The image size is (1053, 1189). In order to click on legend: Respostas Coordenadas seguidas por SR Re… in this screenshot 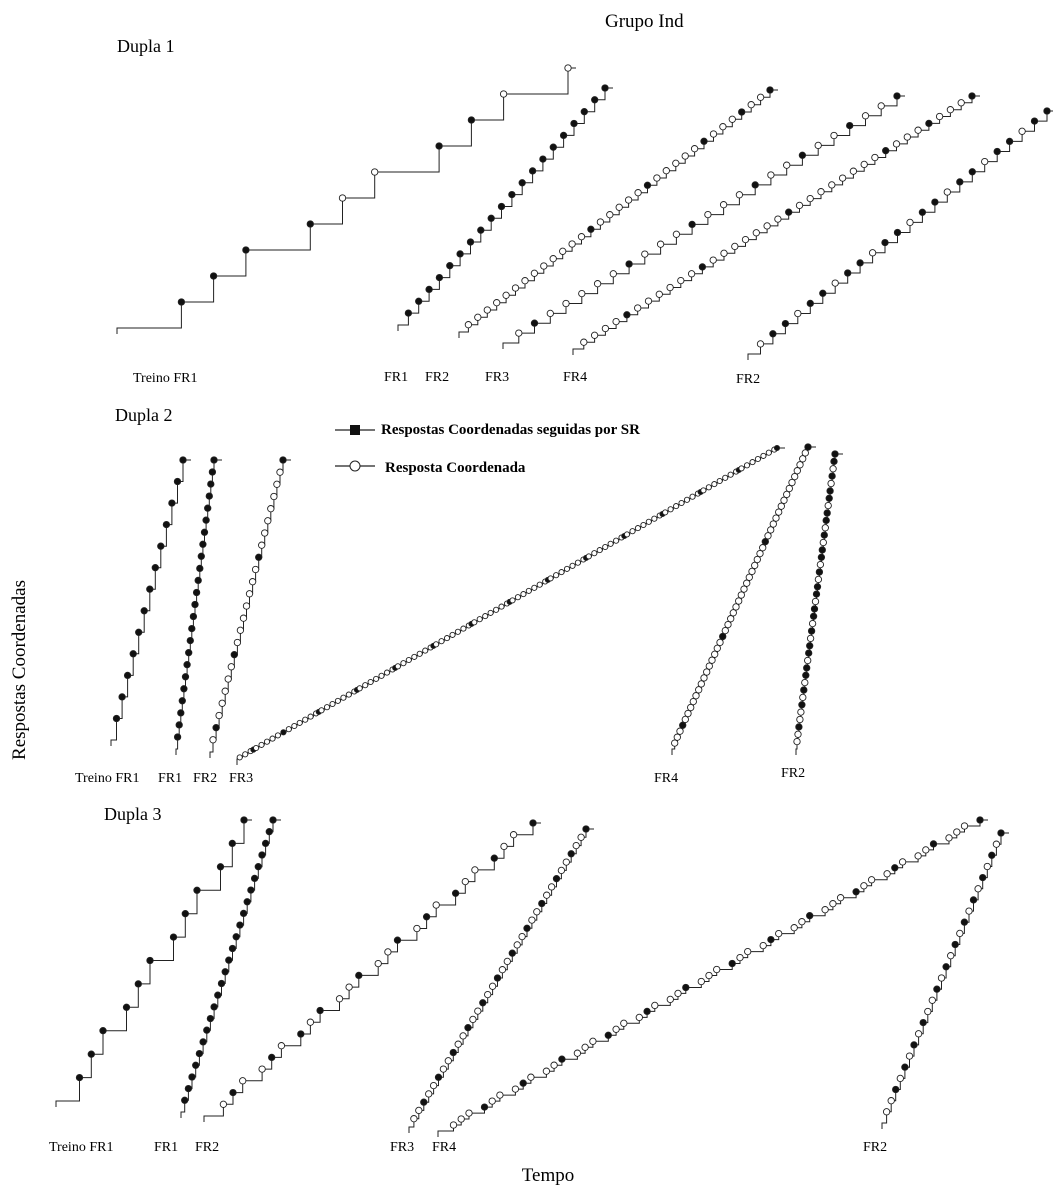, I will do `click(487, 449)`.